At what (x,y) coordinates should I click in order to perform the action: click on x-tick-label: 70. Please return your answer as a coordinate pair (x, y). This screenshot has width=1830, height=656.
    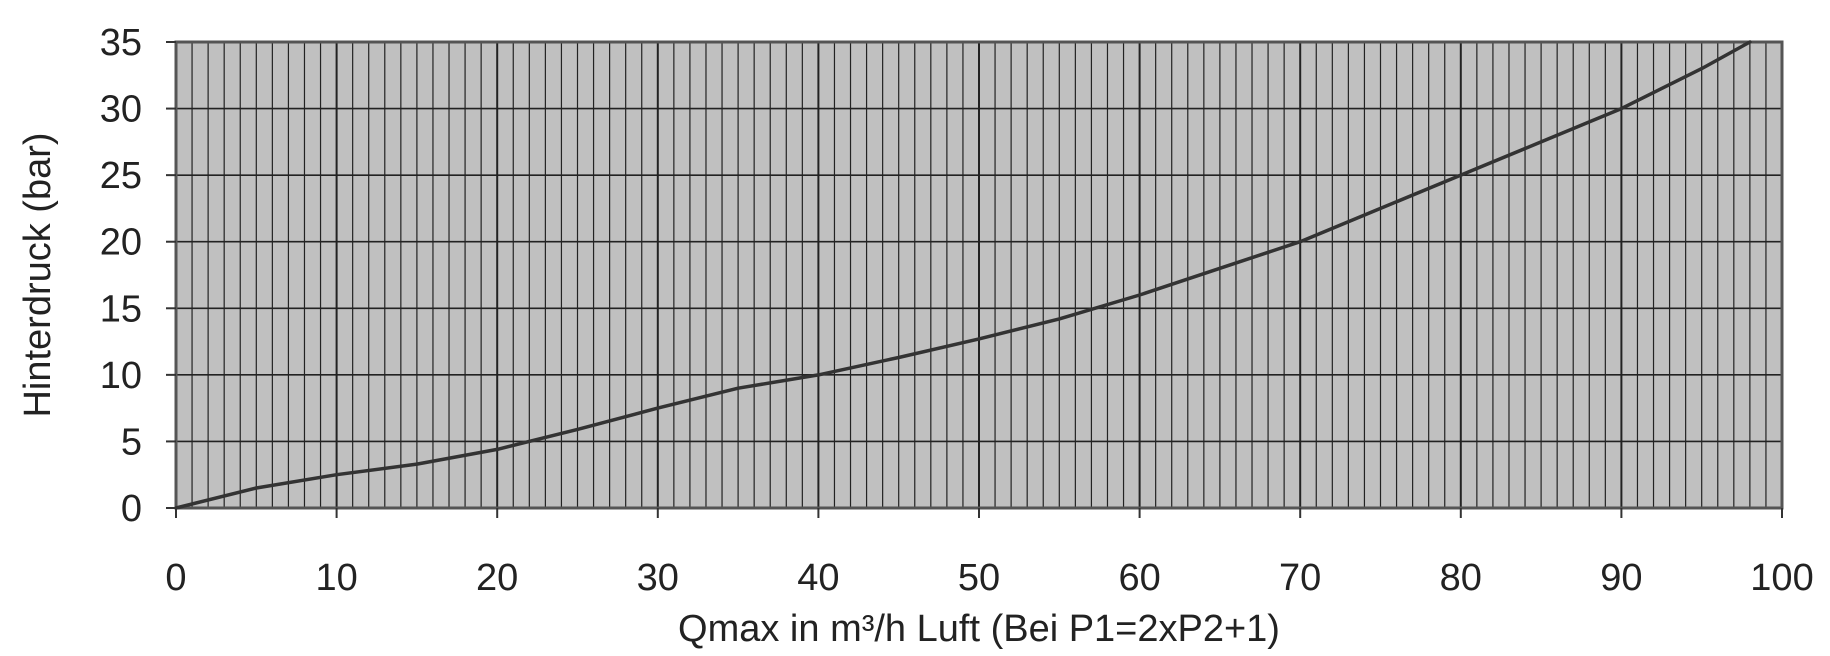
    Looking at the image, I should click on (1300, 578).